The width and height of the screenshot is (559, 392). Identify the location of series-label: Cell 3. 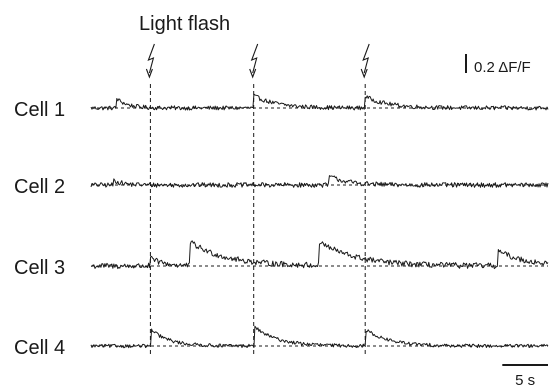
(39, 268).